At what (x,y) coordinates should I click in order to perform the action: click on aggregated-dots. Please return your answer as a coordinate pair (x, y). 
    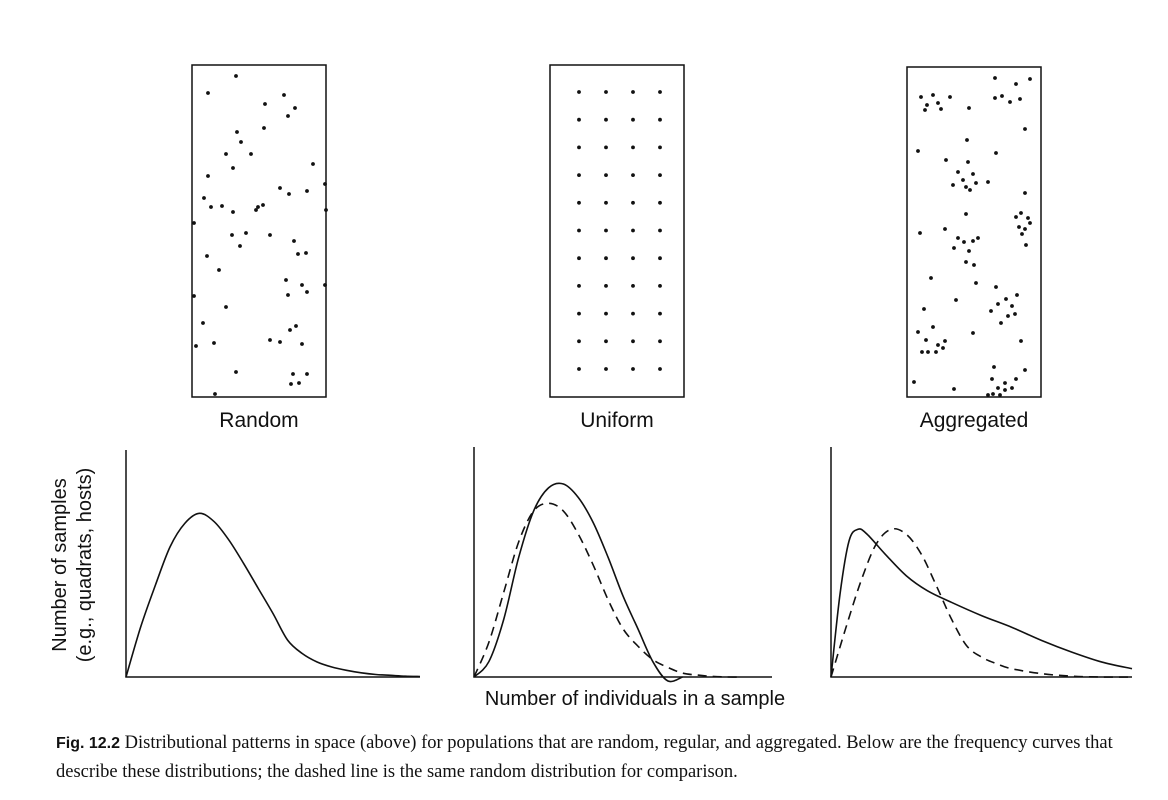
    Looking at the image, I should click on (972, 236).